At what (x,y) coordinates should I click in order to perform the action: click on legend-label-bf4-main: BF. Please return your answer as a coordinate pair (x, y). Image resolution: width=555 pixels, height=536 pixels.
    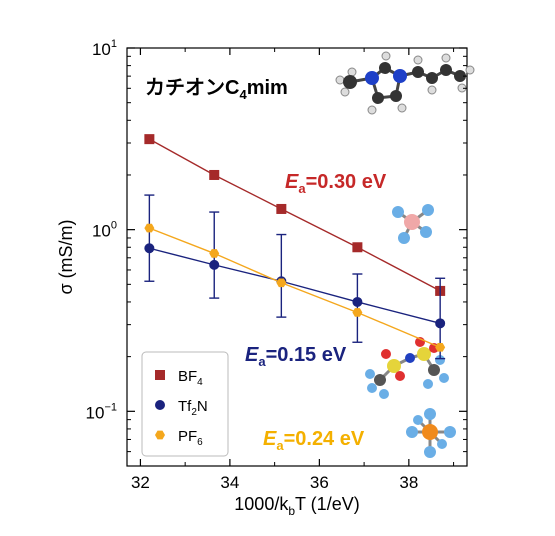
    Looking at the image, I should click on (187, 376).